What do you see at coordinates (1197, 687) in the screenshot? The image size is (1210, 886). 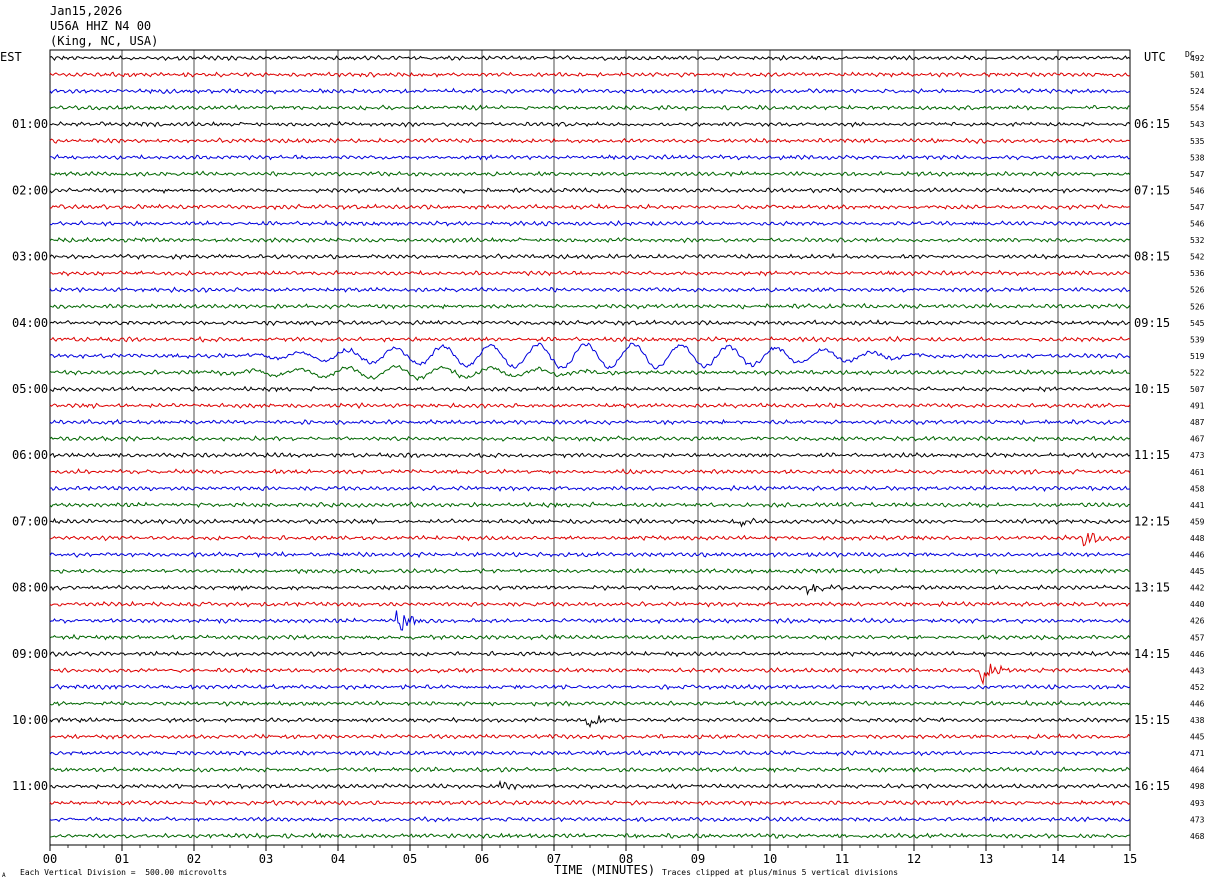 I see `dc-offset-label: 452` at bounding box center [1197, 687].